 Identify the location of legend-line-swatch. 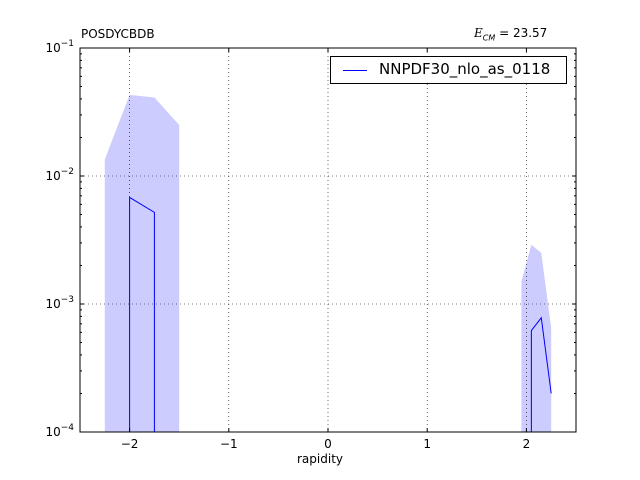
(355, 70).